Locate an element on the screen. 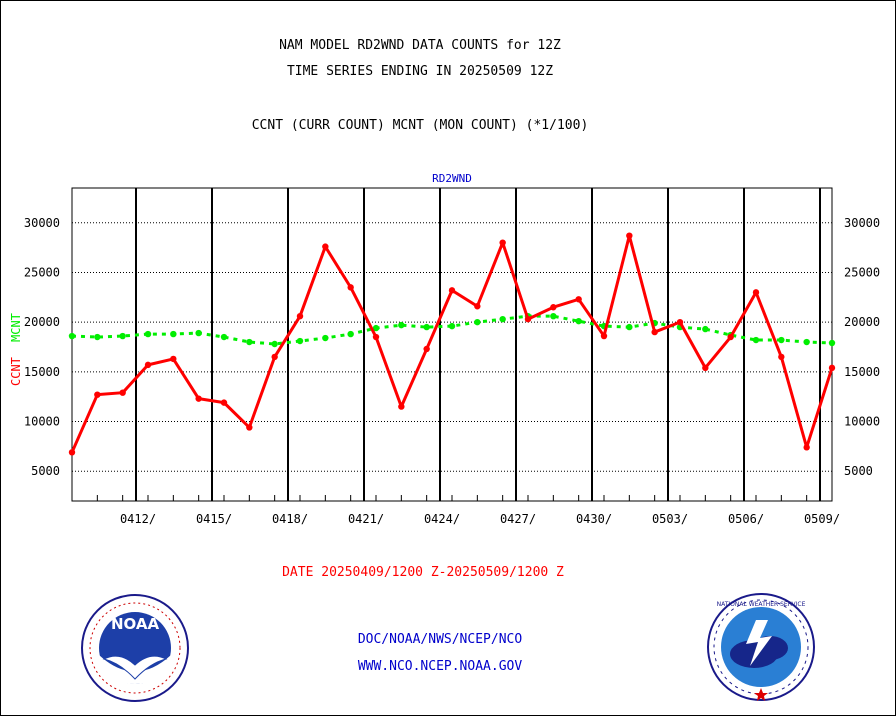  y-tick-label-right: 20000 is located at coordinates (862, 322).